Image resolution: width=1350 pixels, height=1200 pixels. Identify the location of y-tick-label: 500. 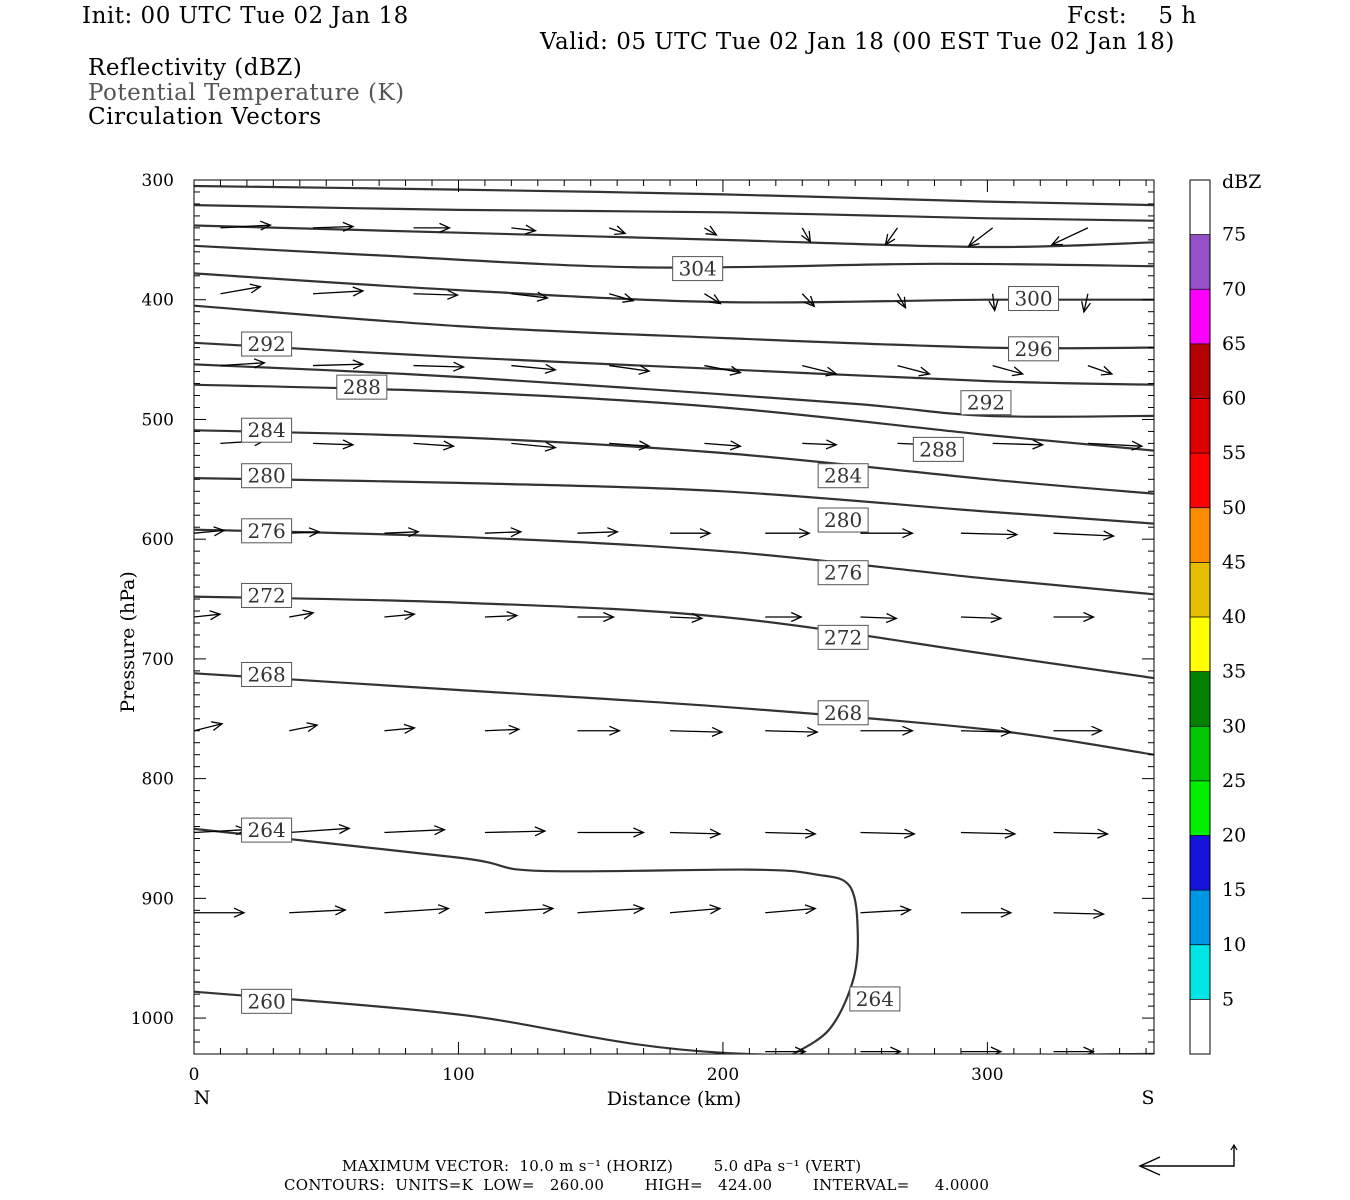
(158, 420).